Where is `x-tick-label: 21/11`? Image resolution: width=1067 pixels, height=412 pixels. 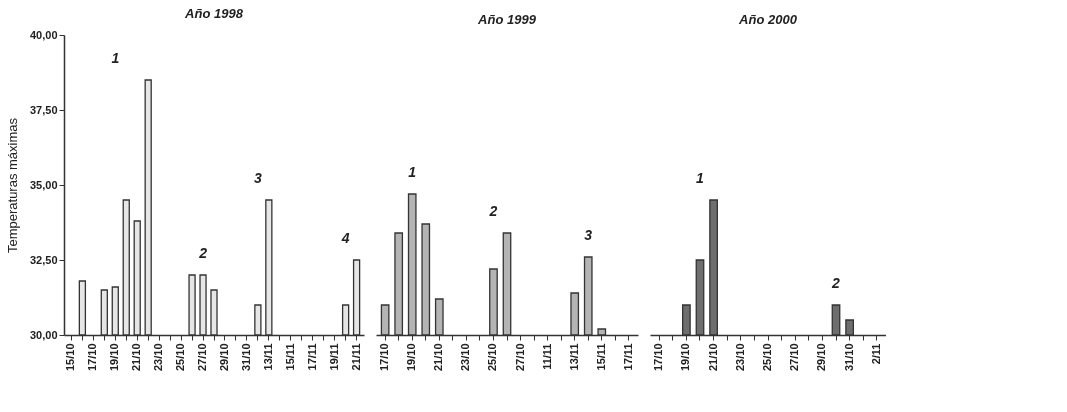 x-tick-label: 21/11 is located at coordinates (355, 357).